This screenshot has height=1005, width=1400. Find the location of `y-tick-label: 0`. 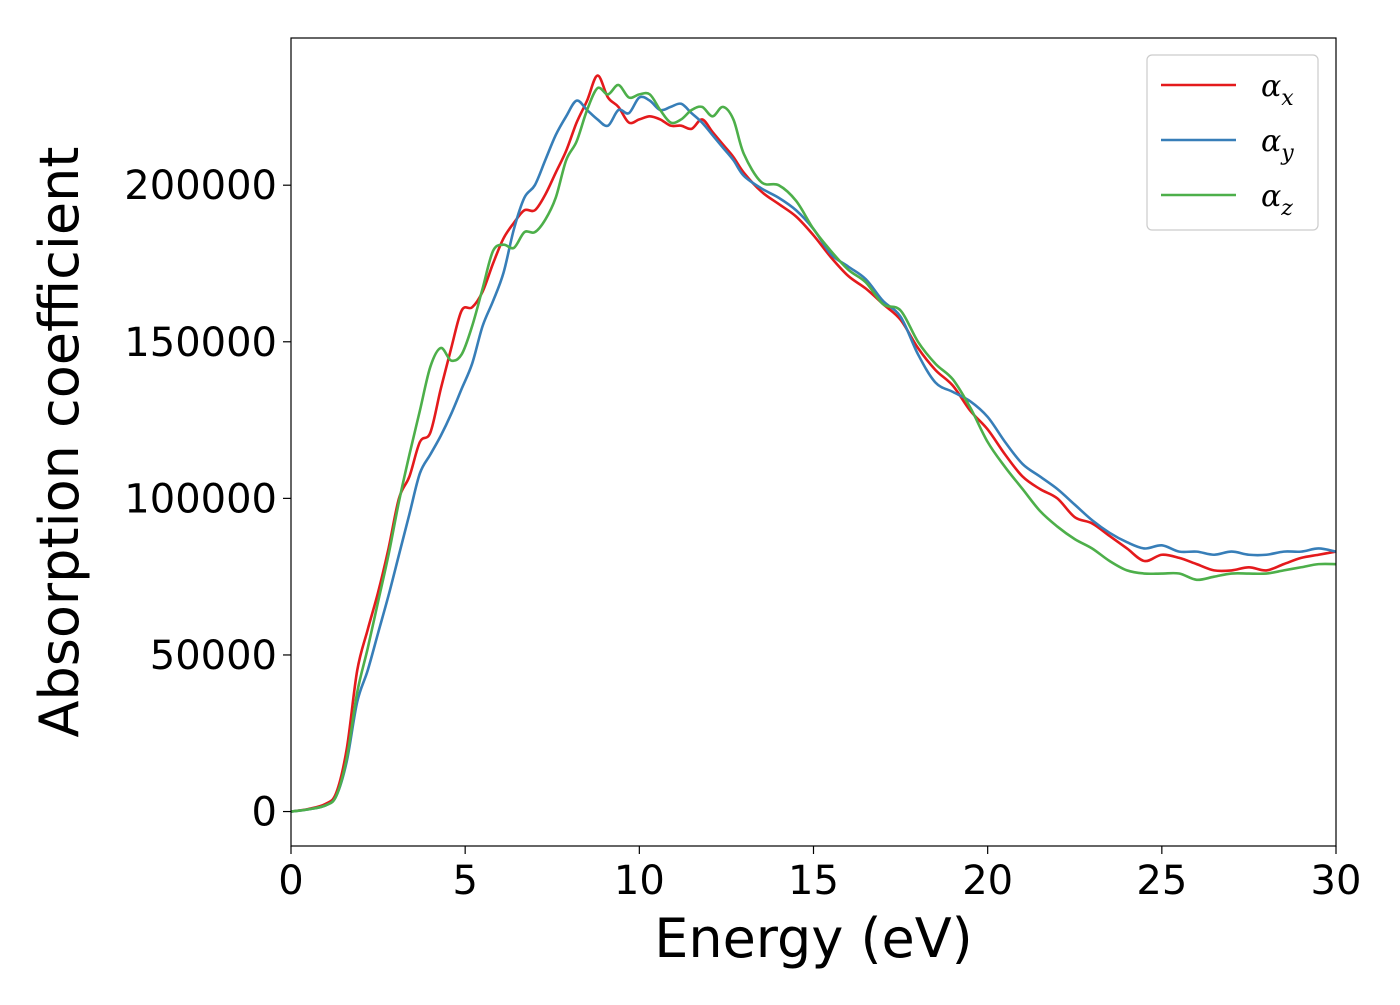

y-tick-label: 0 is located at coordinates (264, 813).